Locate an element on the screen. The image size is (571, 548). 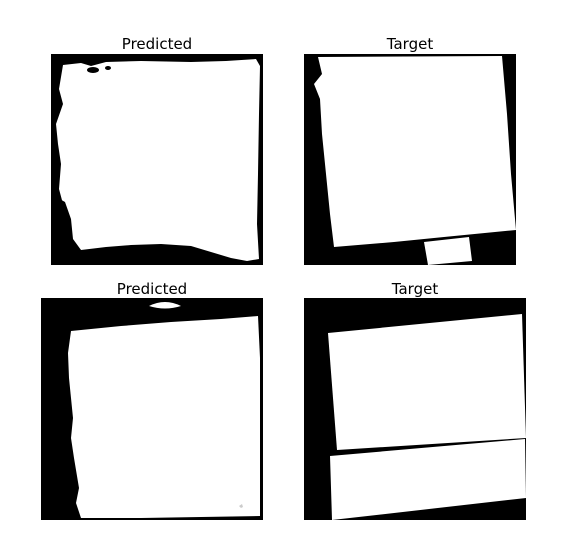
predicted-mask-top-image is located at coordinates (155, 162).